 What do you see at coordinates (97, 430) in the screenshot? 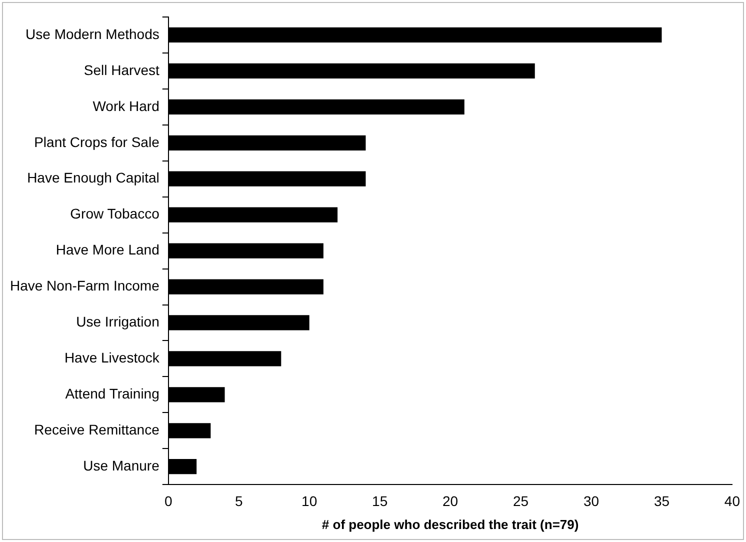
I see `y-tick-label: Receive Remittance` at bounding box center [97, 430].